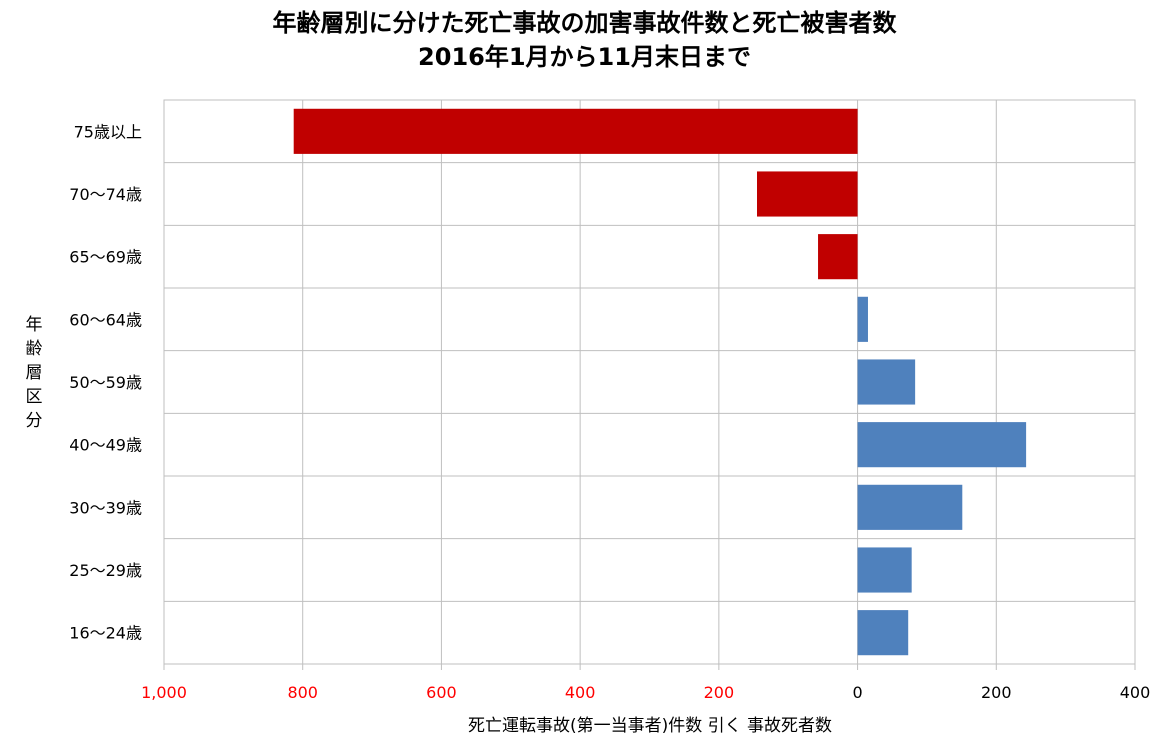 This screenshot has height=749, width=1169. Describe the element at coordinates (584, 57) in the screenshot. I see `chart-title-line-2: 2016年1月から11月末日まで` at that location.